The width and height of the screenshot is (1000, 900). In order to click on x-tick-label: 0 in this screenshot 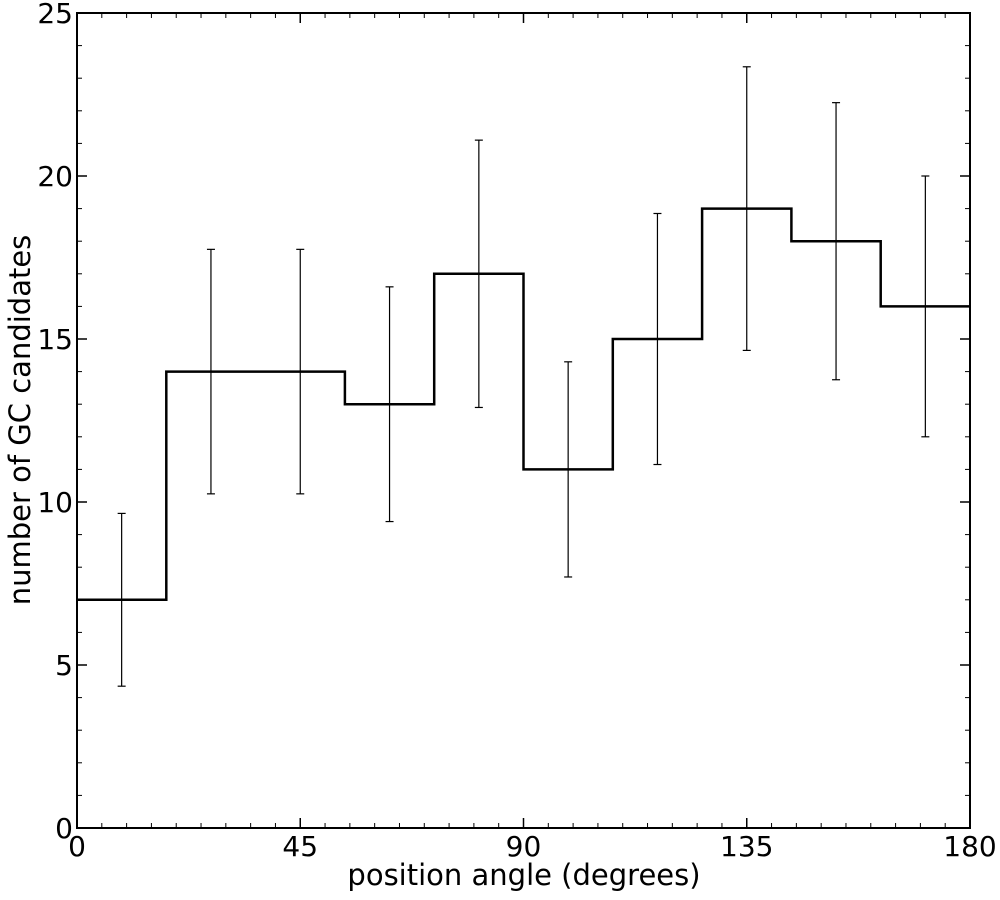, I will do `click(77, 846)`.